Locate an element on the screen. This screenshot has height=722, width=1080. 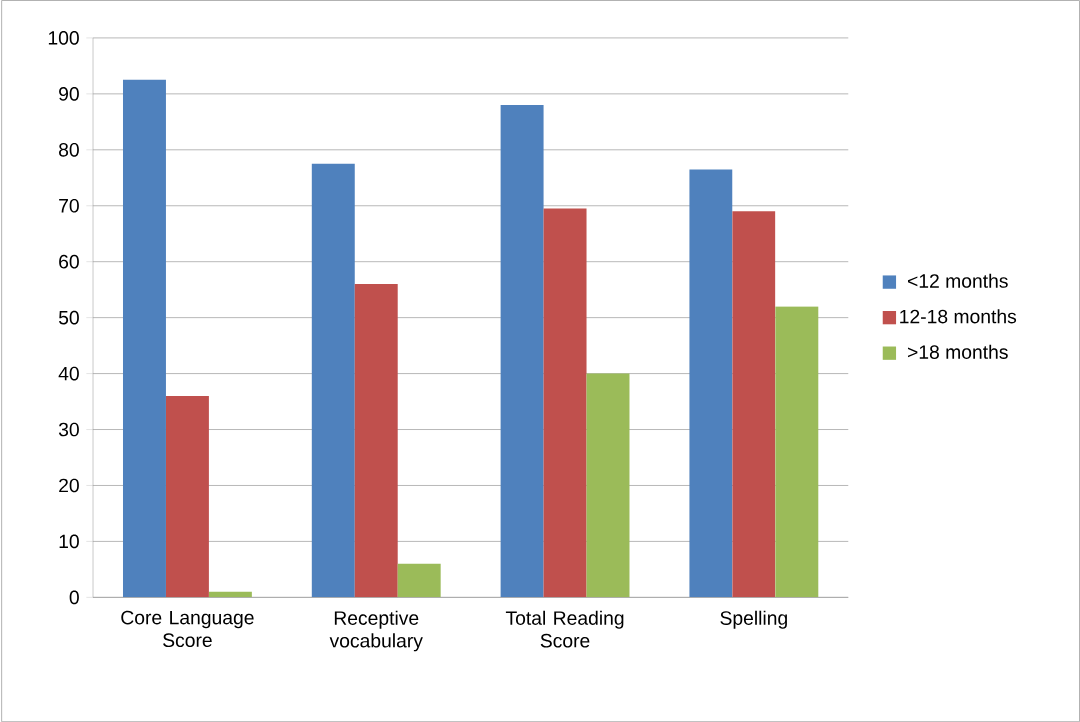
y-tick-label: 70 is located at coordinates (69, 205).